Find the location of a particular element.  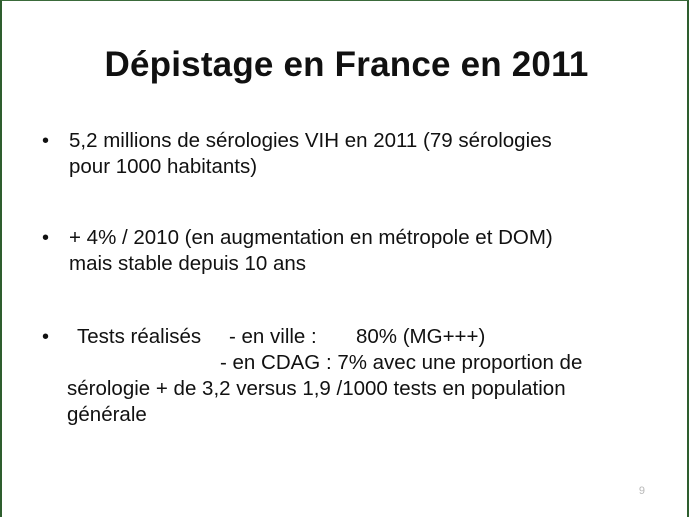

ville-label: - en ville : is located at coordinates (273, 336).